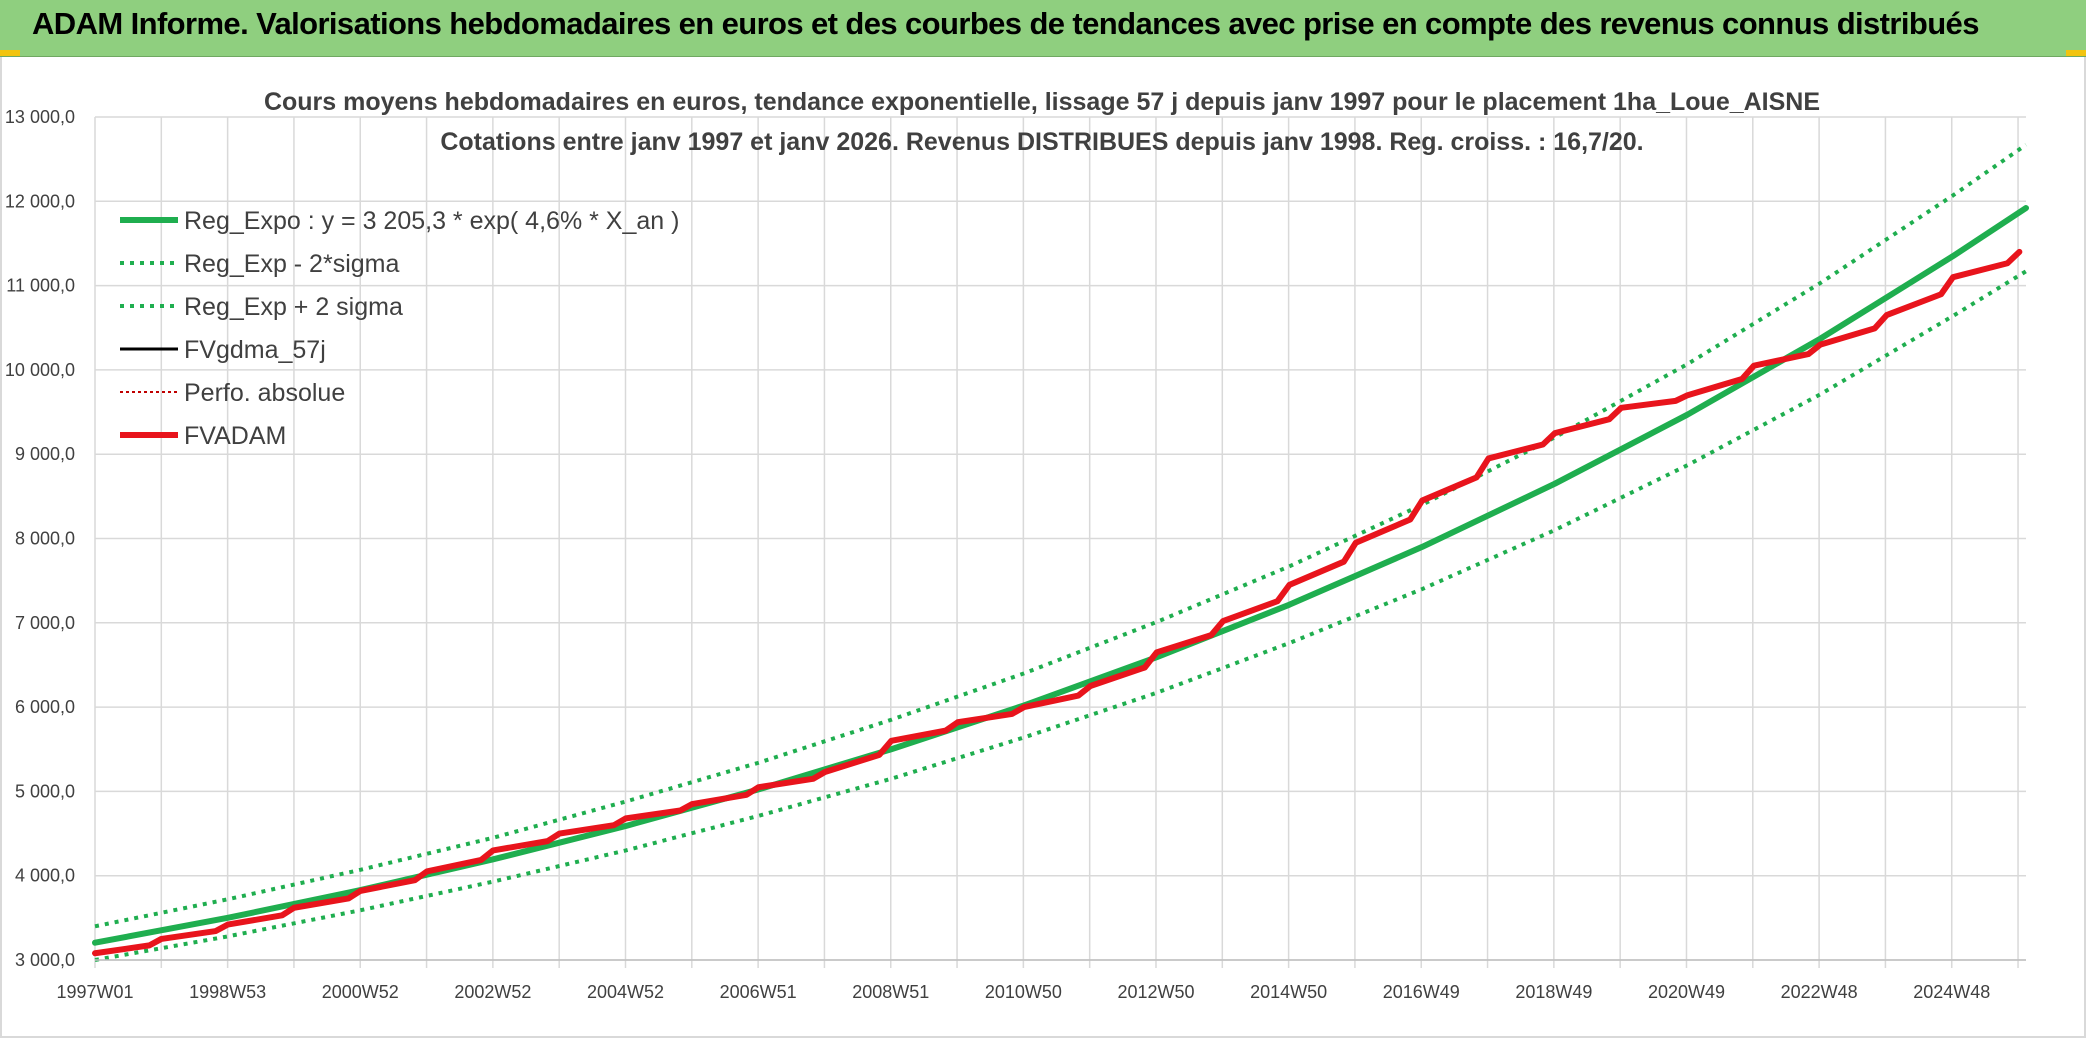  Describe the element at coordinates (360, 992) in the screenshot. I see `x-tick-label: 2000W52` at that location.